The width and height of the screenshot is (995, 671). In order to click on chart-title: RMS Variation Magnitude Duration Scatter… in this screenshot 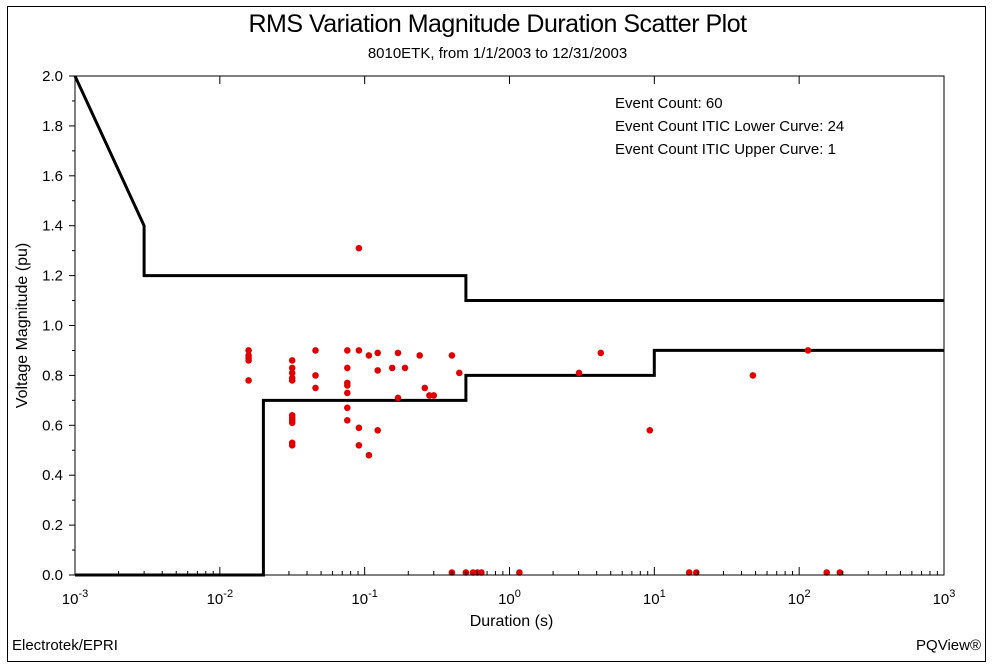, I will do `click(497, 24)`.